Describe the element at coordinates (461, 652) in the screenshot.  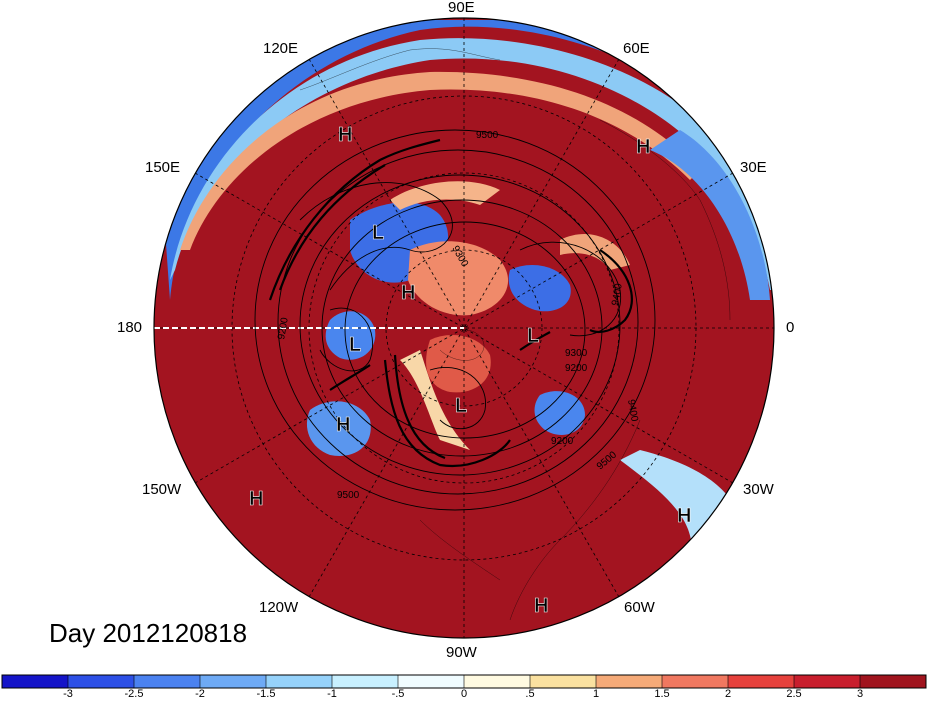
I see `lon-label-90w: 90W` at that location.